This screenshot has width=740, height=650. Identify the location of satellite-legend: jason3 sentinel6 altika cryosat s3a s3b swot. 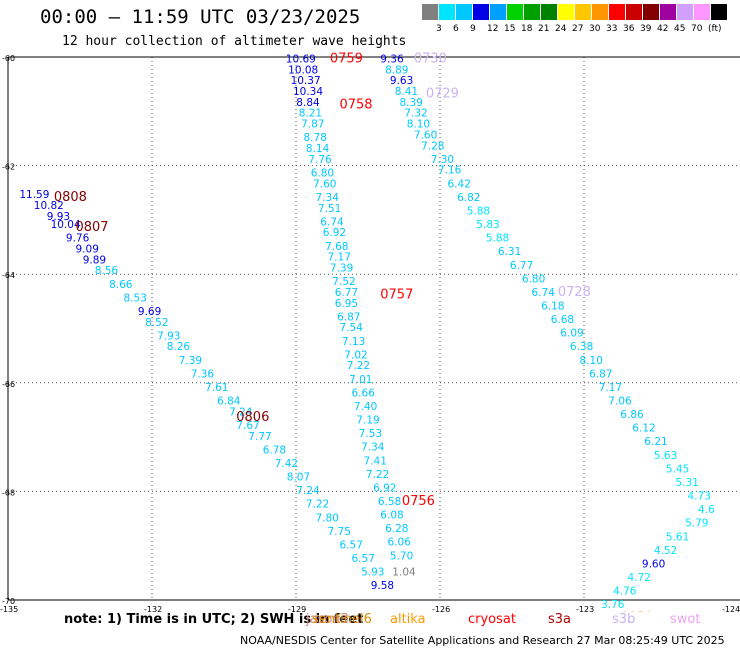
(370, 622).